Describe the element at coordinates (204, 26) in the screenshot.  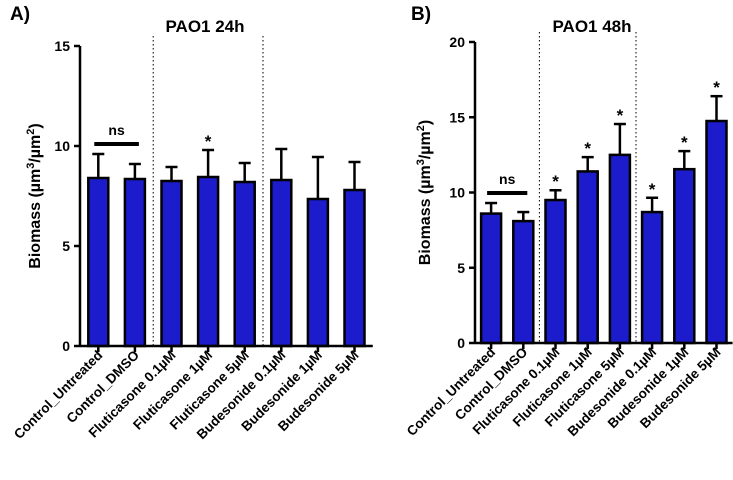
I see `chart-title: PAO1 24h` at that location.